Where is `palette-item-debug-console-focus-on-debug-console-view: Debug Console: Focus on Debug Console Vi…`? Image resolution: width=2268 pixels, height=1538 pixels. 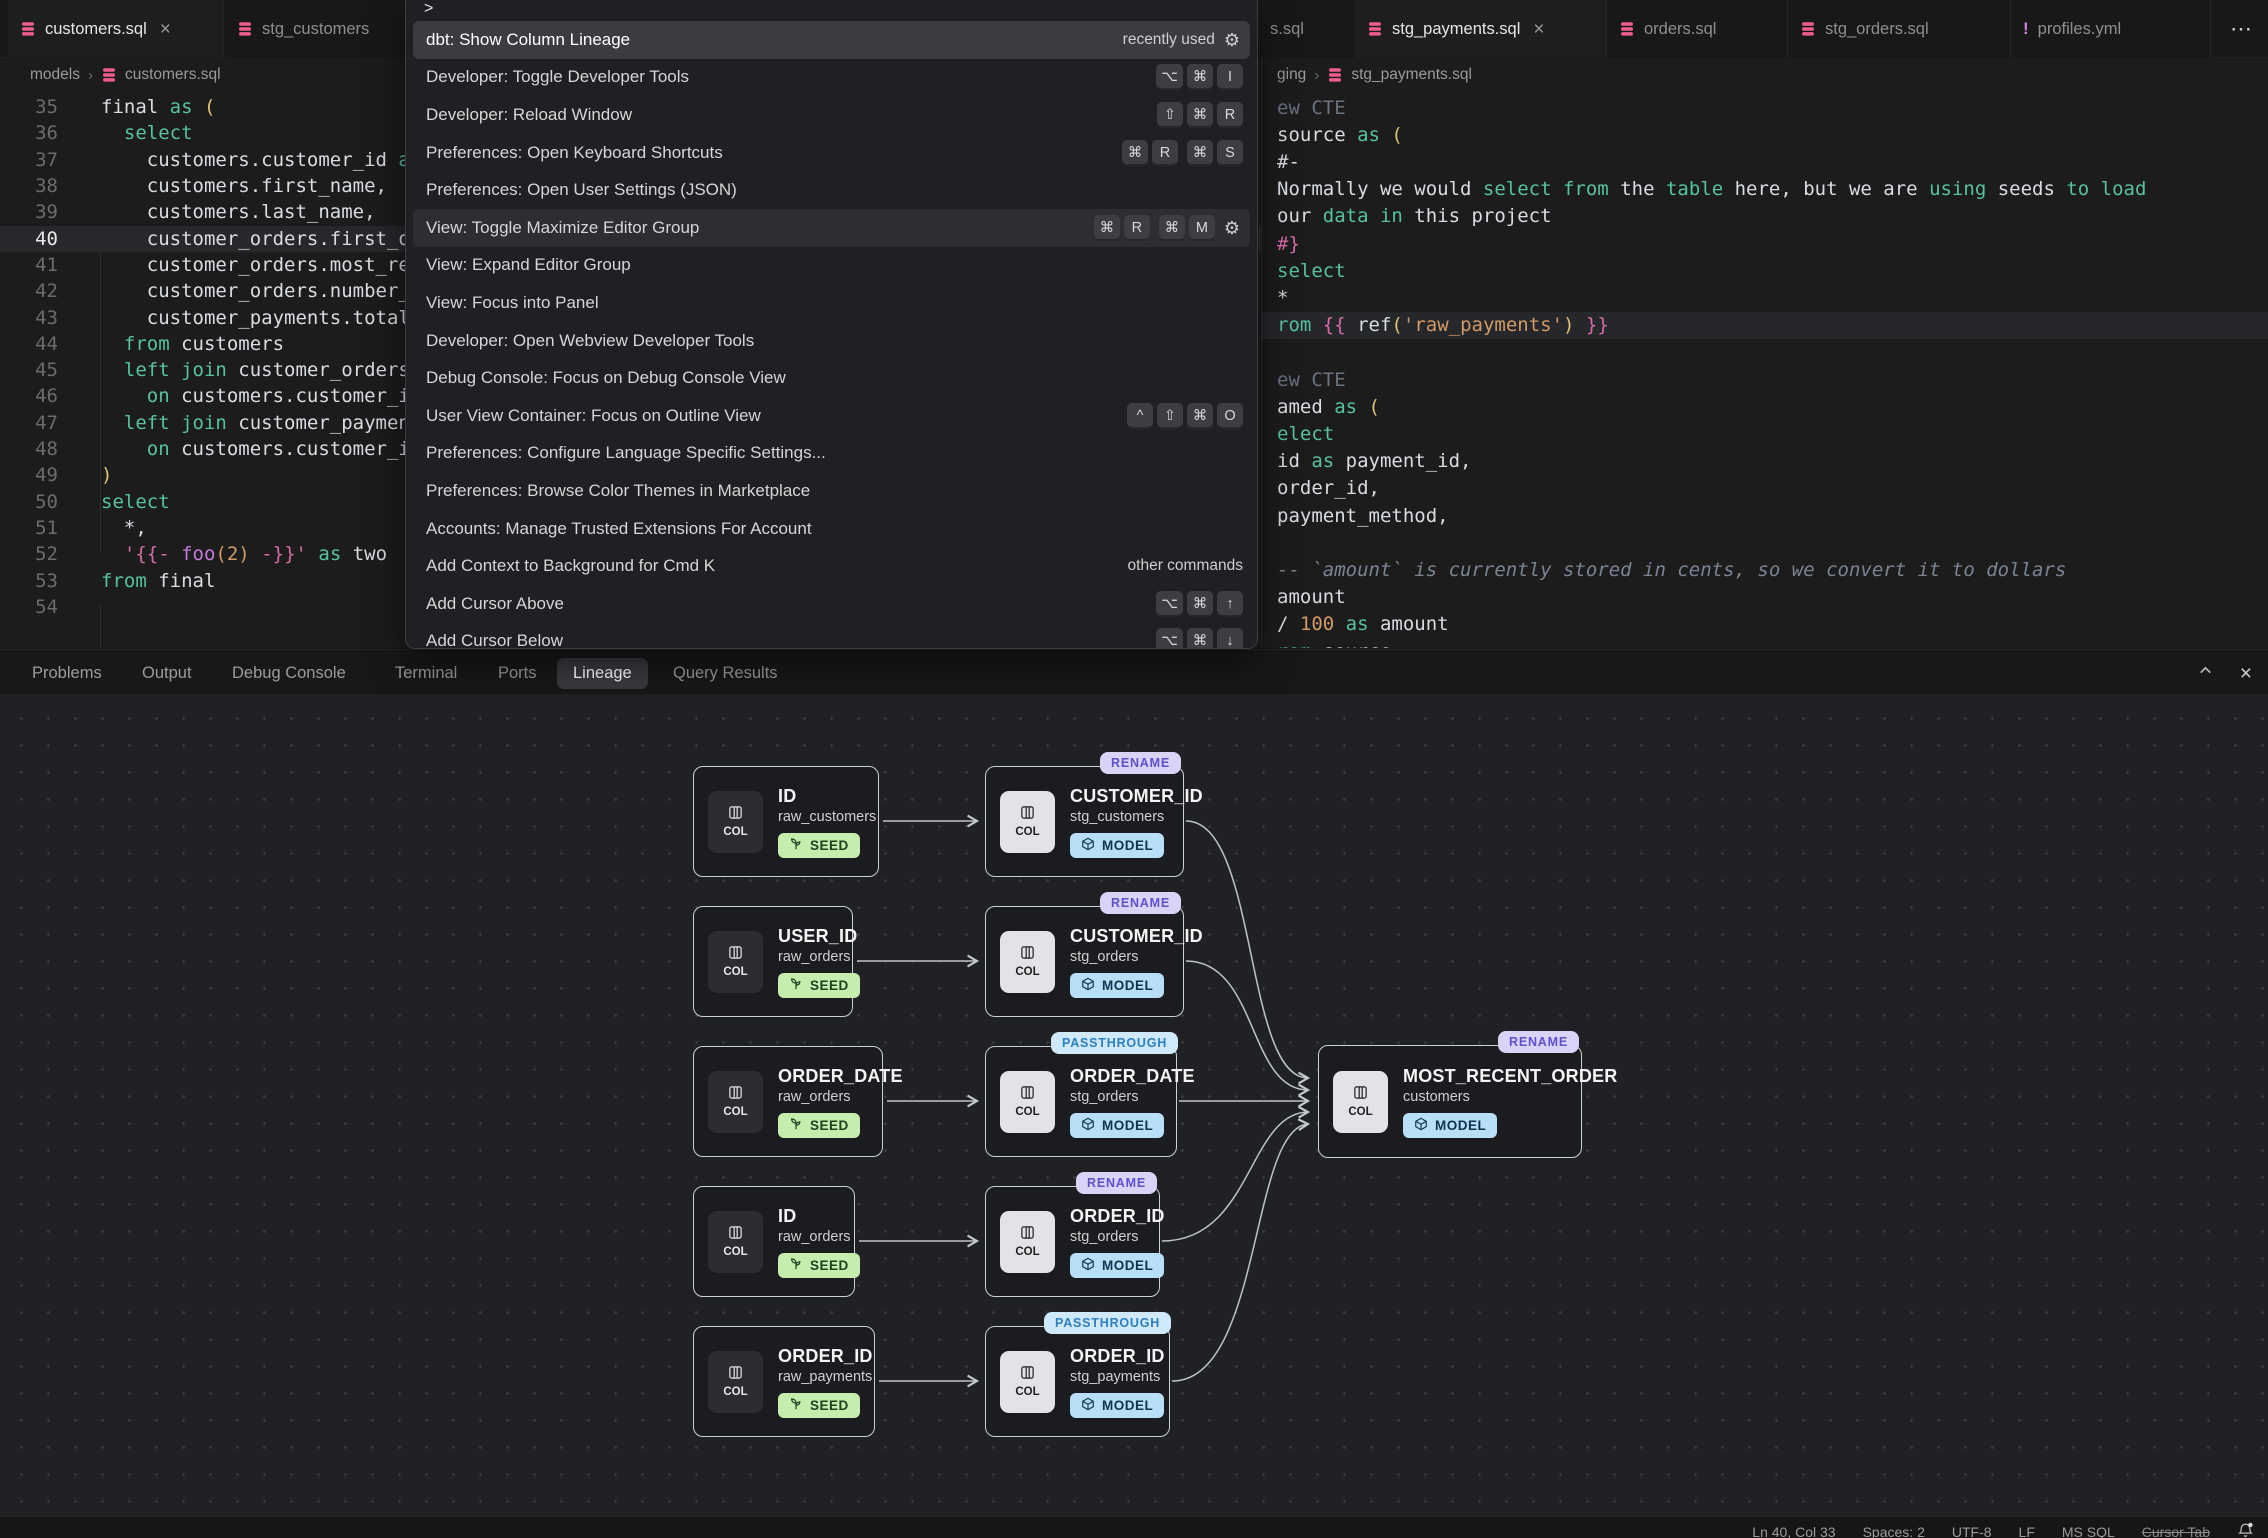
palette-item-debug-console-focus-on-debug-console-view: Debug Console: Focus on Debug Console Vi… is located at coordinates (831, 378).